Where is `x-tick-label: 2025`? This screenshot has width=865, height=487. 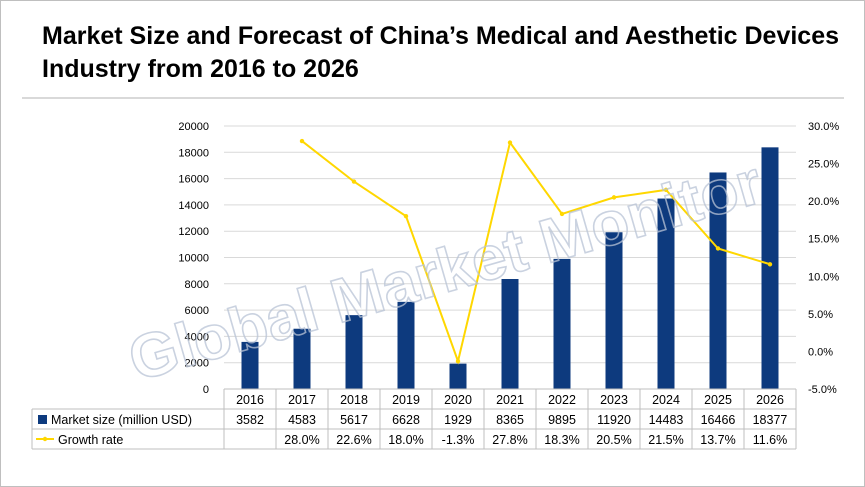
x-tick-label: 2025 is located at coordinates (718, 400).